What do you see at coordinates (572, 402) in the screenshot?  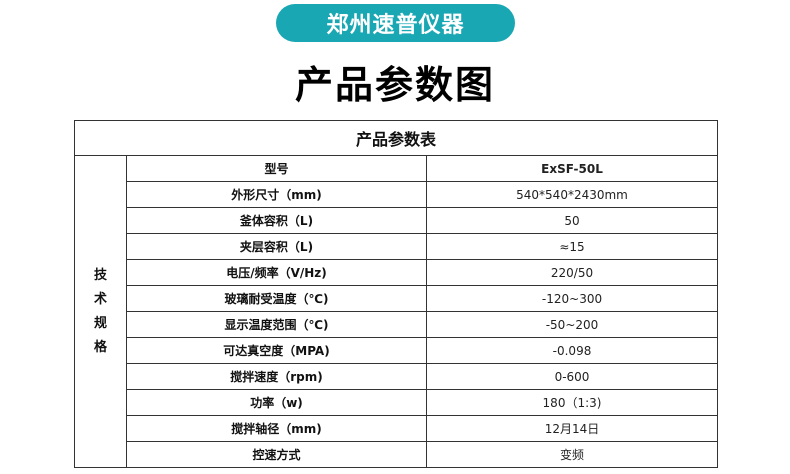 I see `param-value: 180（1:3)` at bounding box center [572, 402].